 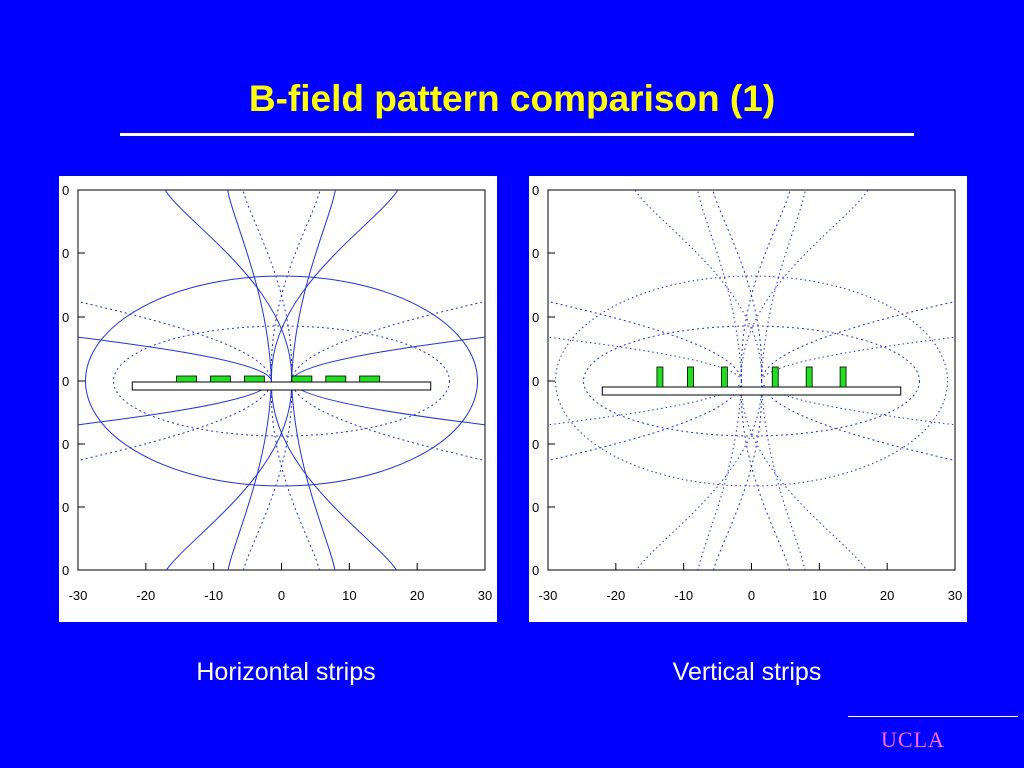 What do you see at coordinates (933, 716) in the screenshot?
I see `footer-rule` at bounding box center [933, 716].